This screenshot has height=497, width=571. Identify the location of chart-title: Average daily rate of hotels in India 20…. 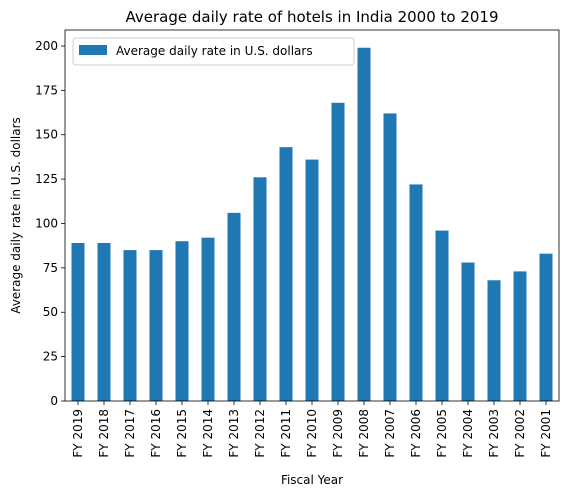
(311, 17).